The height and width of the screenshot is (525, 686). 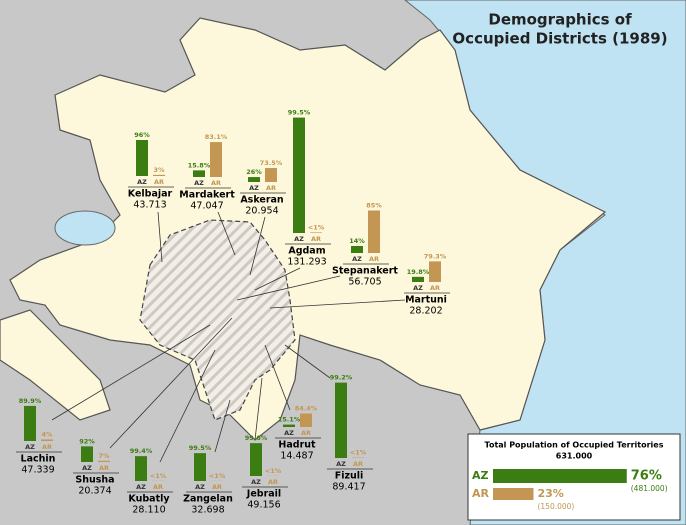 I want to click on value-label: 92%, so click(x=87, y=441).